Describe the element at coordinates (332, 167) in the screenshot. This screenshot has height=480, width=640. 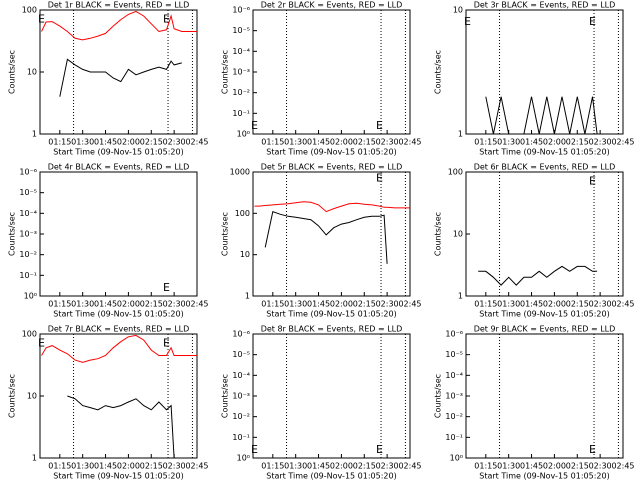
I see `panel-title: Det 5r BLACK = Events, RED = LLD` at that location.